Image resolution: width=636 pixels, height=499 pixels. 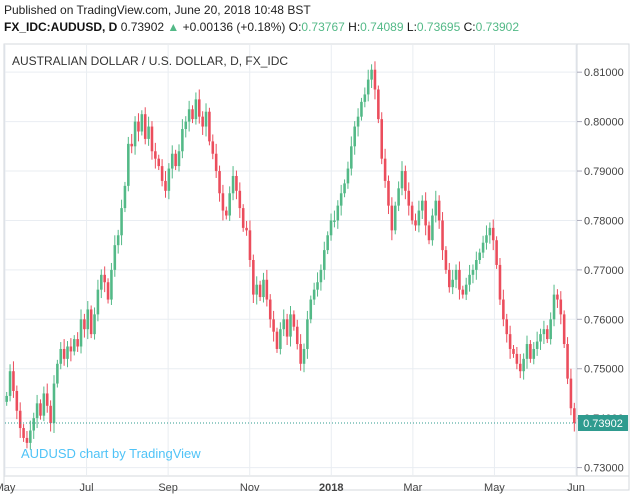 What do you see at coordinates (604, 221) in the screenshot?
I see `y-tick-label: 0.78000` at bounding box center [604, 221].